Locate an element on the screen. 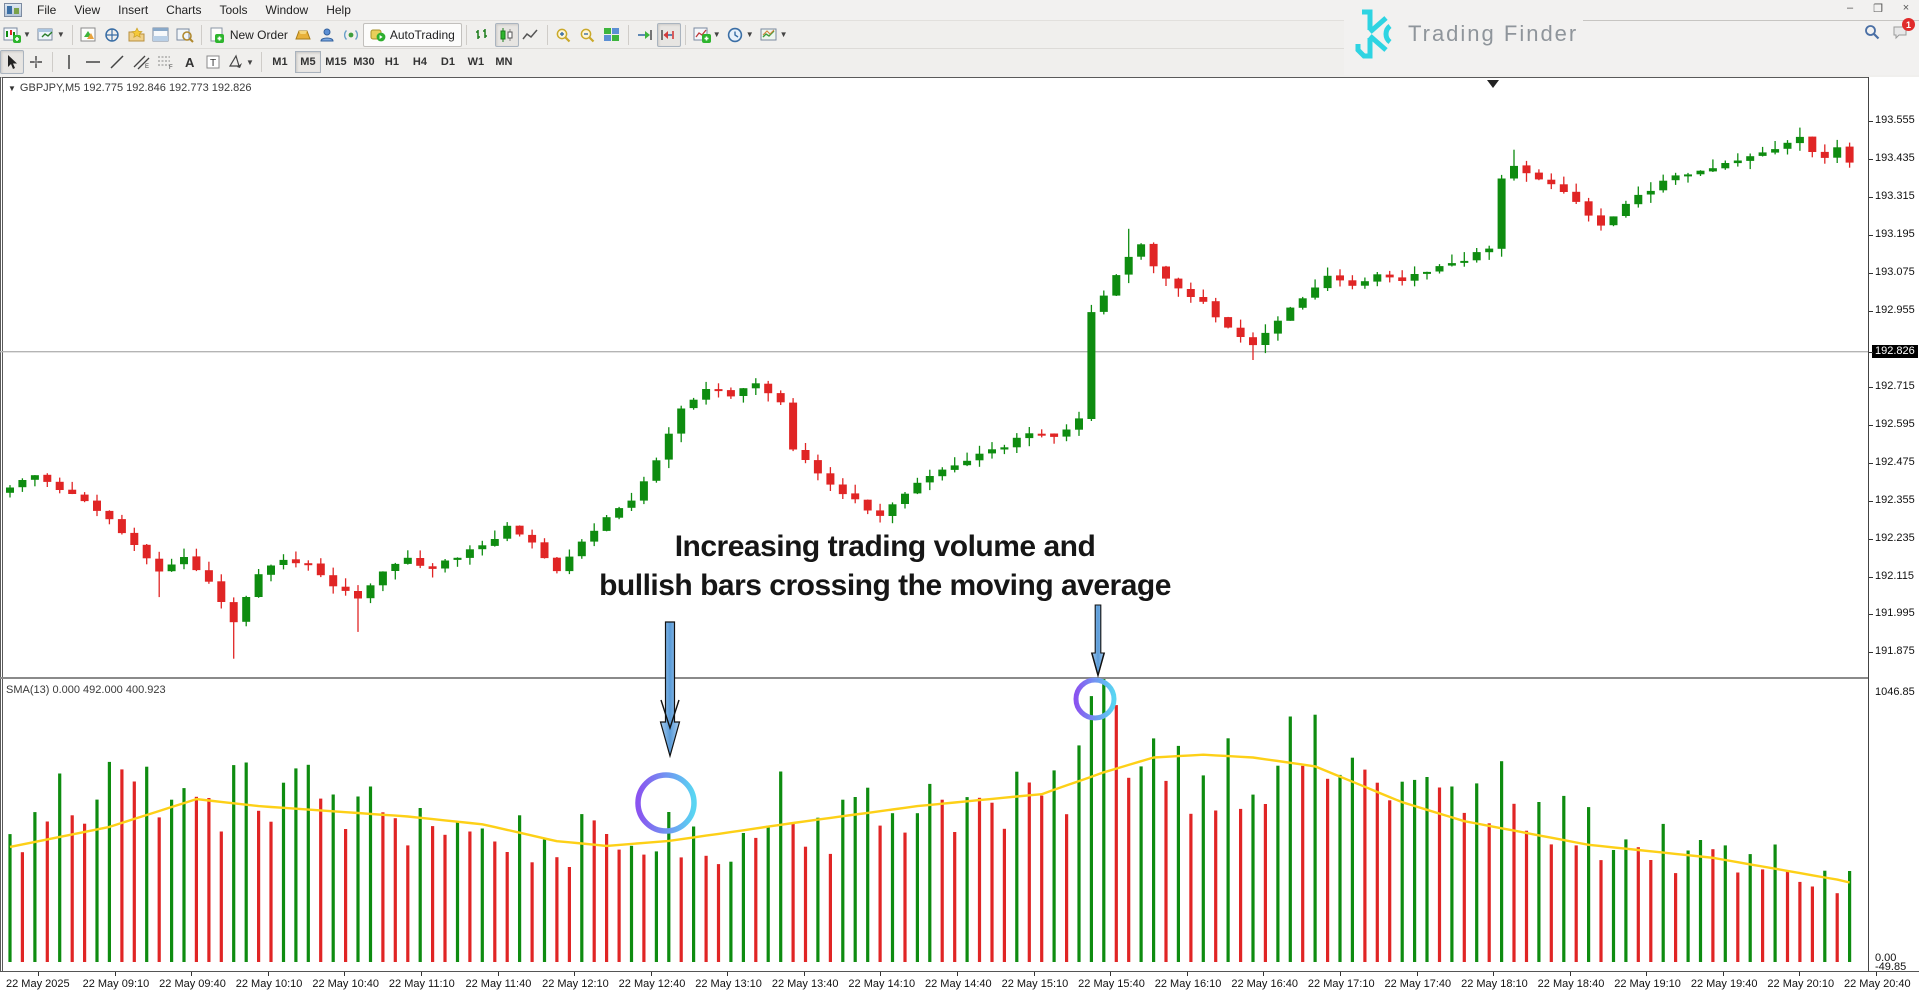 The image size is (1919, 996). menu-view: View is located at coordinates (87, 10).